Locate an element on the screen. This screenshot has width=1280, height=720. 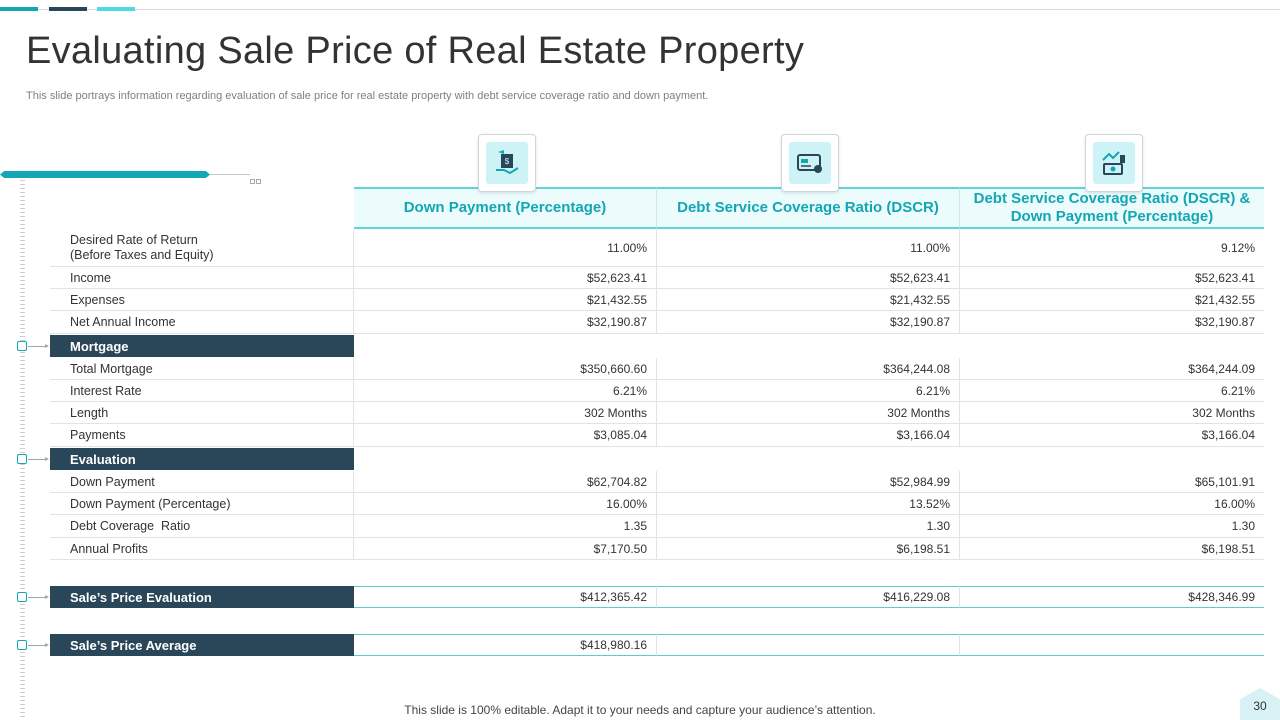
table-cell: $364,244.09 is located at coordinates (1112, 369).